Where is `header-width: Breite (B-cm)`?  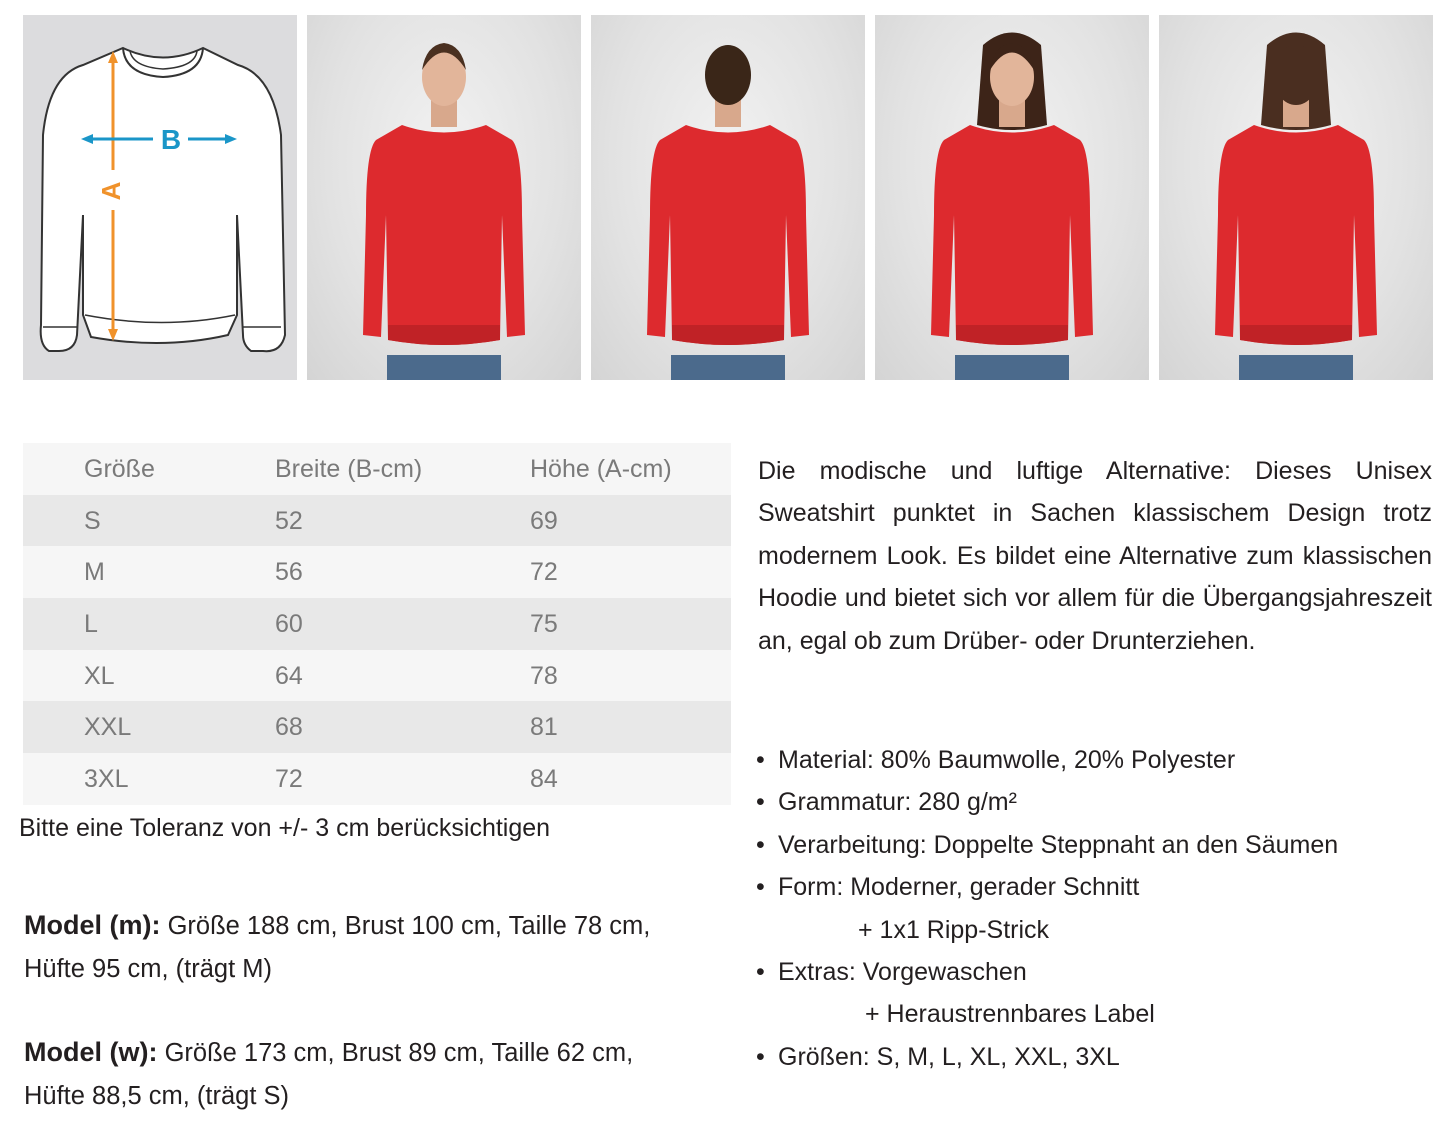 header-width: Breite (B-cm) is located at coordinates (349, 469).